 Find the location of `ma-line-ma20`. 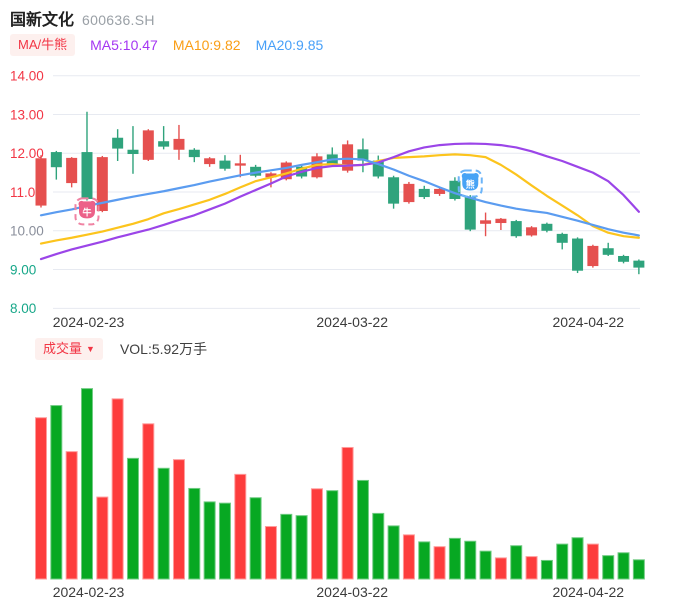

ma-line-ma20 is located at coordinates (339, 197).